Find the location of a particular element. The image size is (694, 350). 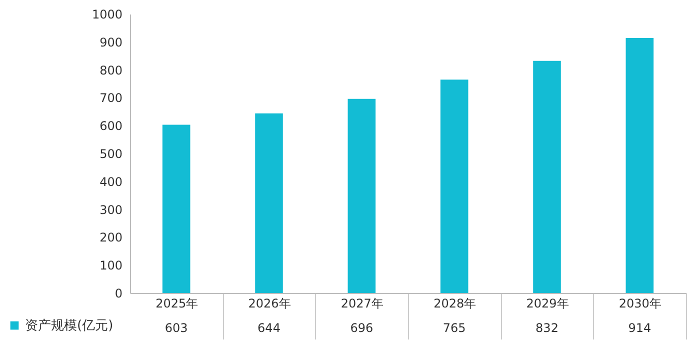

data-label: 644 is located at coordinates (269, 328).